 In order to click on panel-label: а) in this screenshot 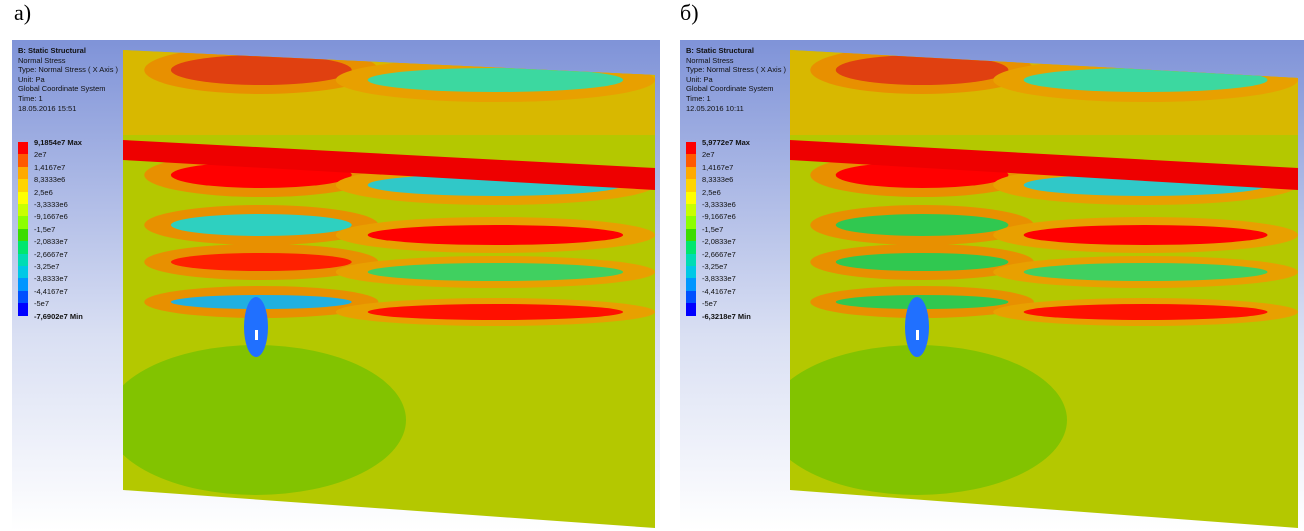, I will do `click(23, 12)`.